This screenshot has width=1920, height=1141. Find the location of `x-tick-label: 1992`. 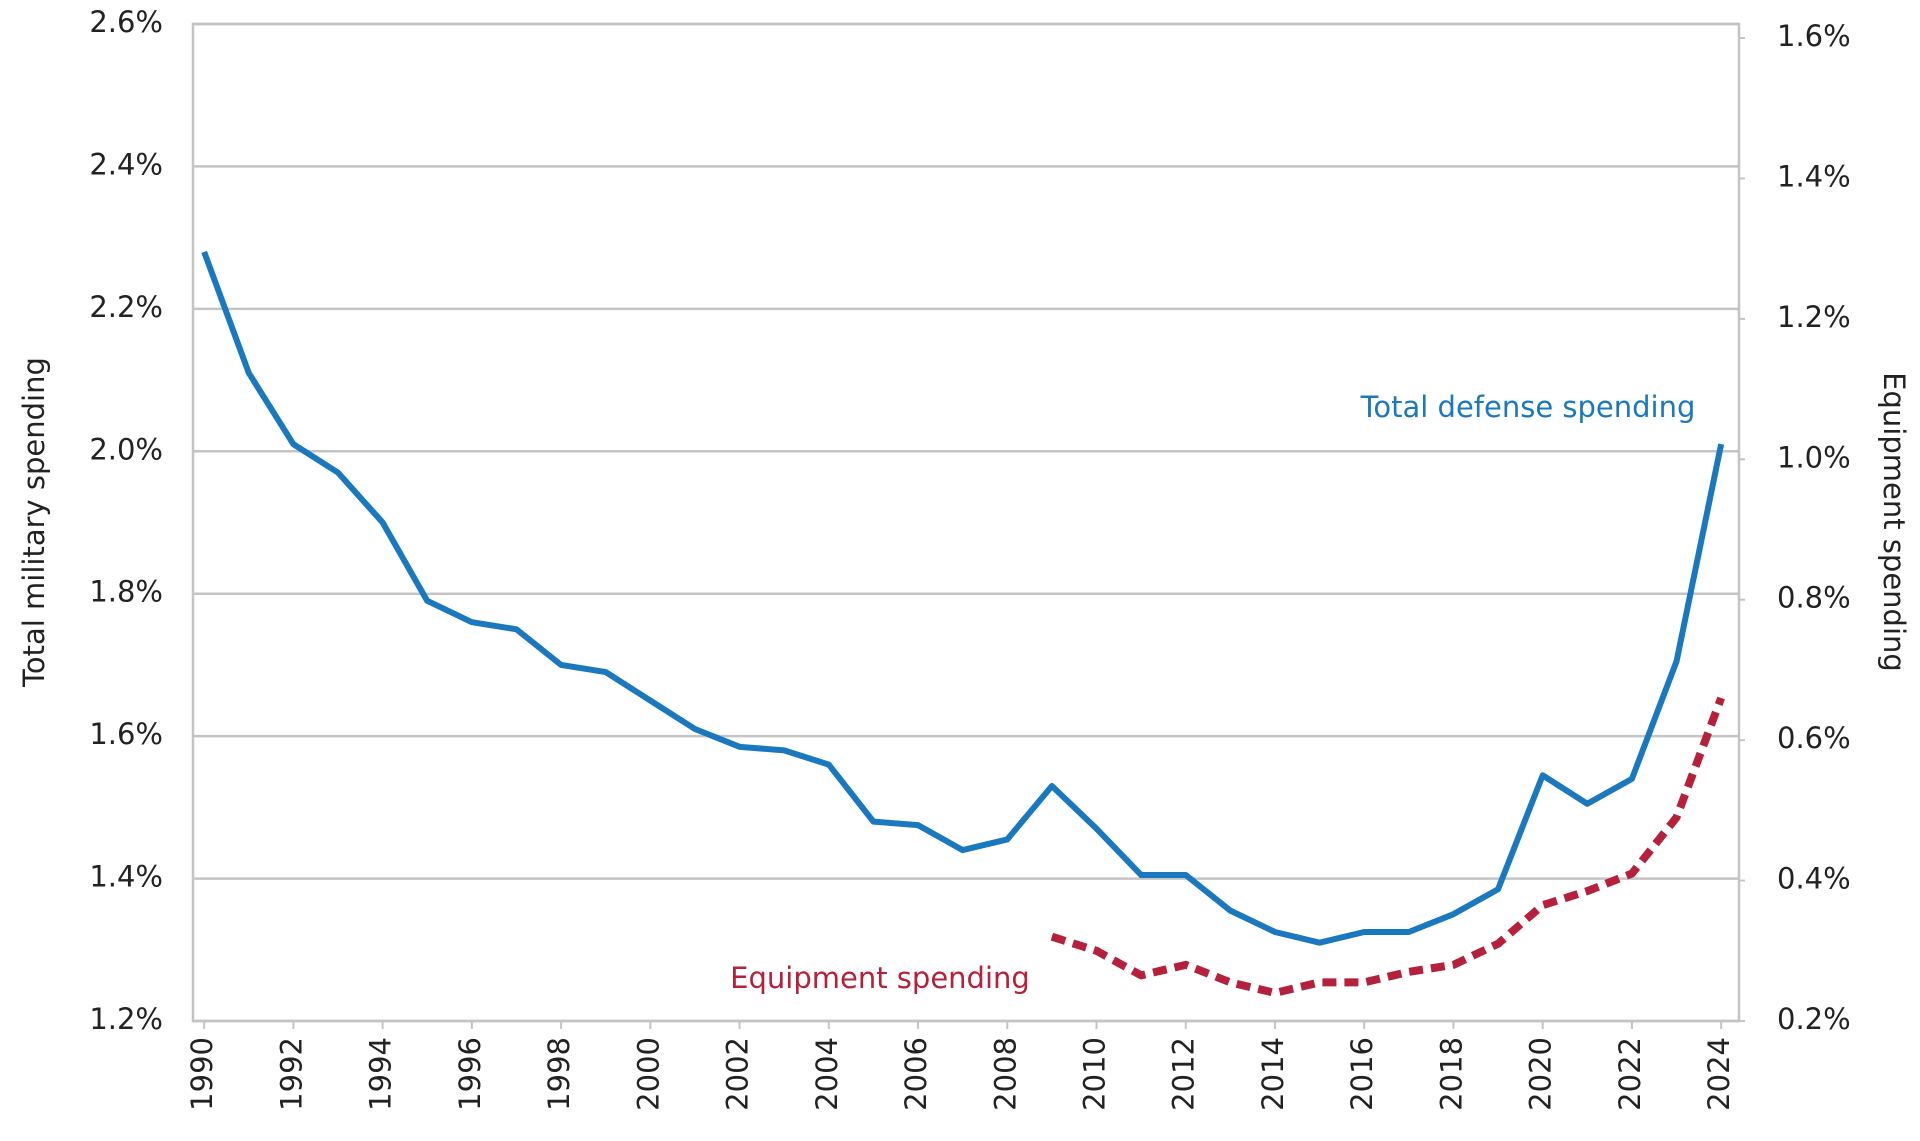

x-tick-label: 1992 is located at coordinates (291, 1074).